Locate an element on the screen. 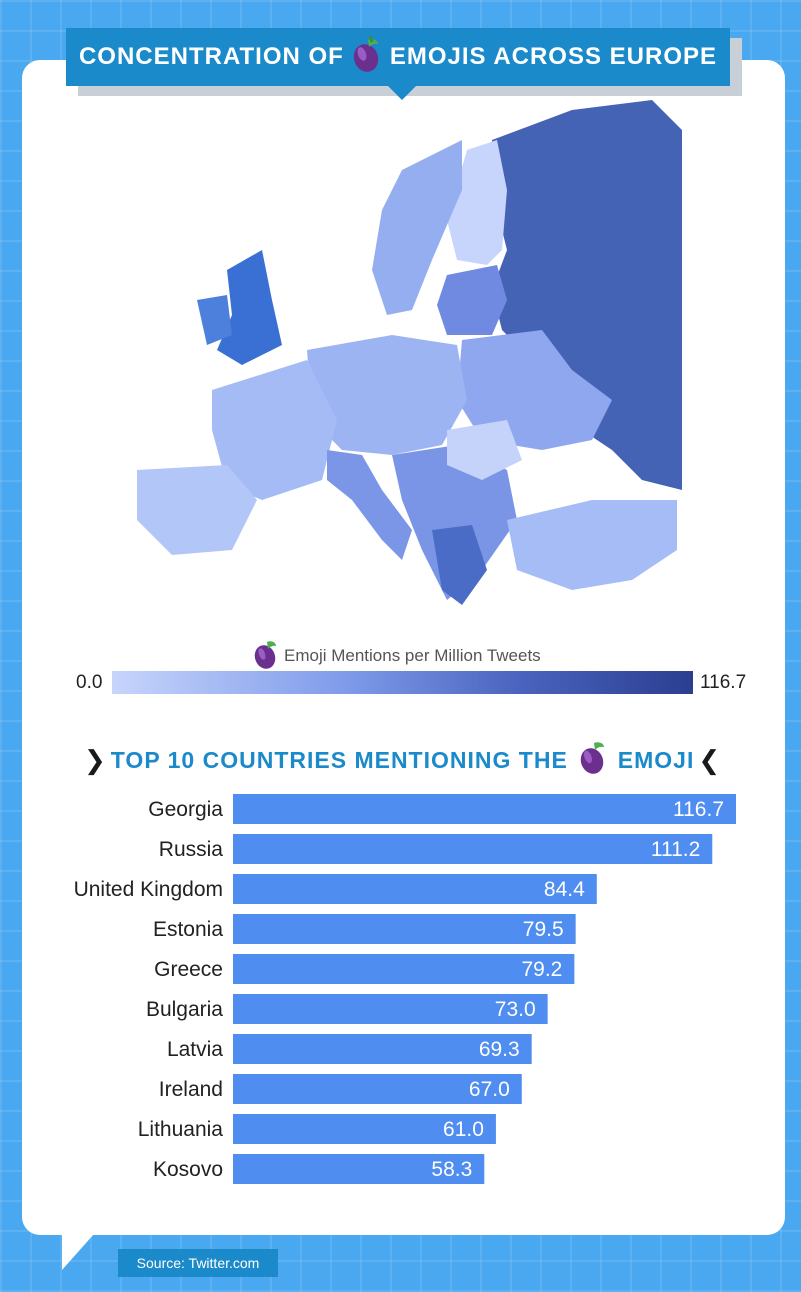 The width and height of the screenshot is (801, 1292). legend-min-label: 0.0 is located at coordinates (89, 682).